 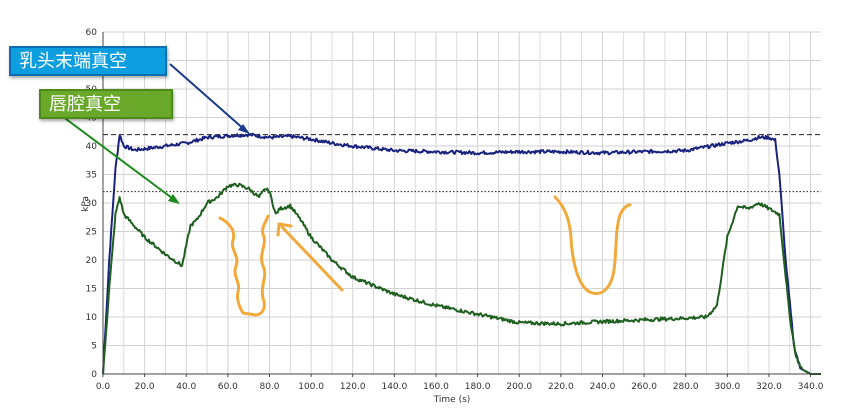 I want to click on callout-arrows, so click(x=155, y=133).